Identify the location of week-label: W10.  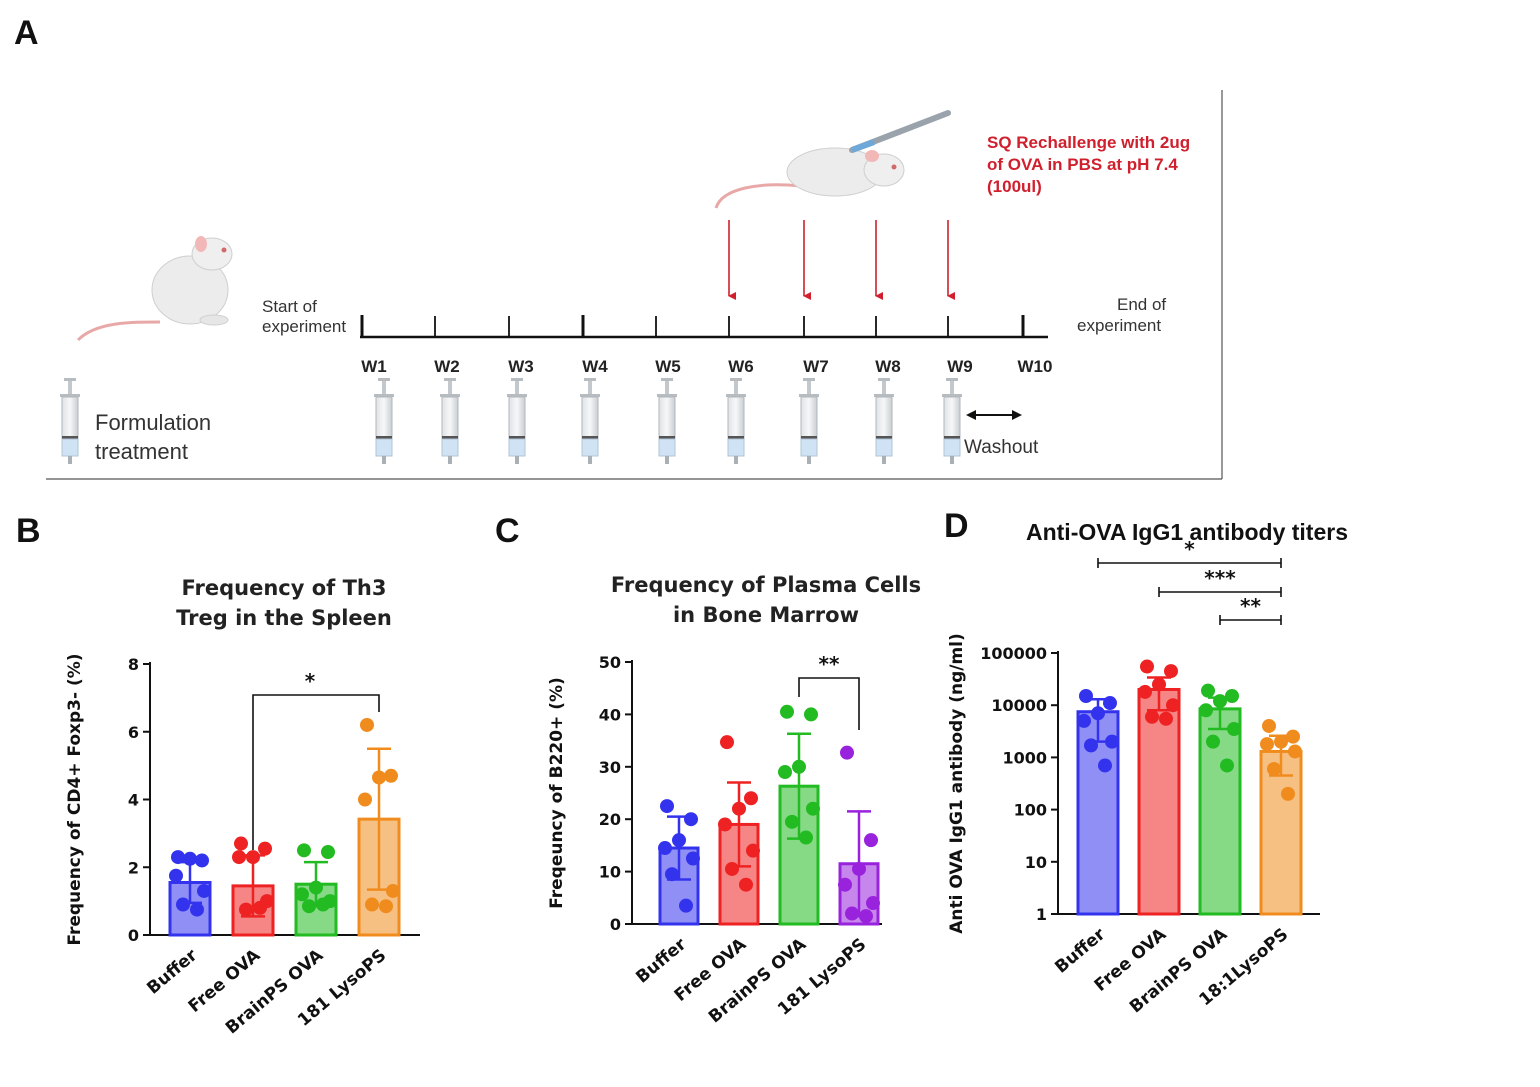
(1035, 366).